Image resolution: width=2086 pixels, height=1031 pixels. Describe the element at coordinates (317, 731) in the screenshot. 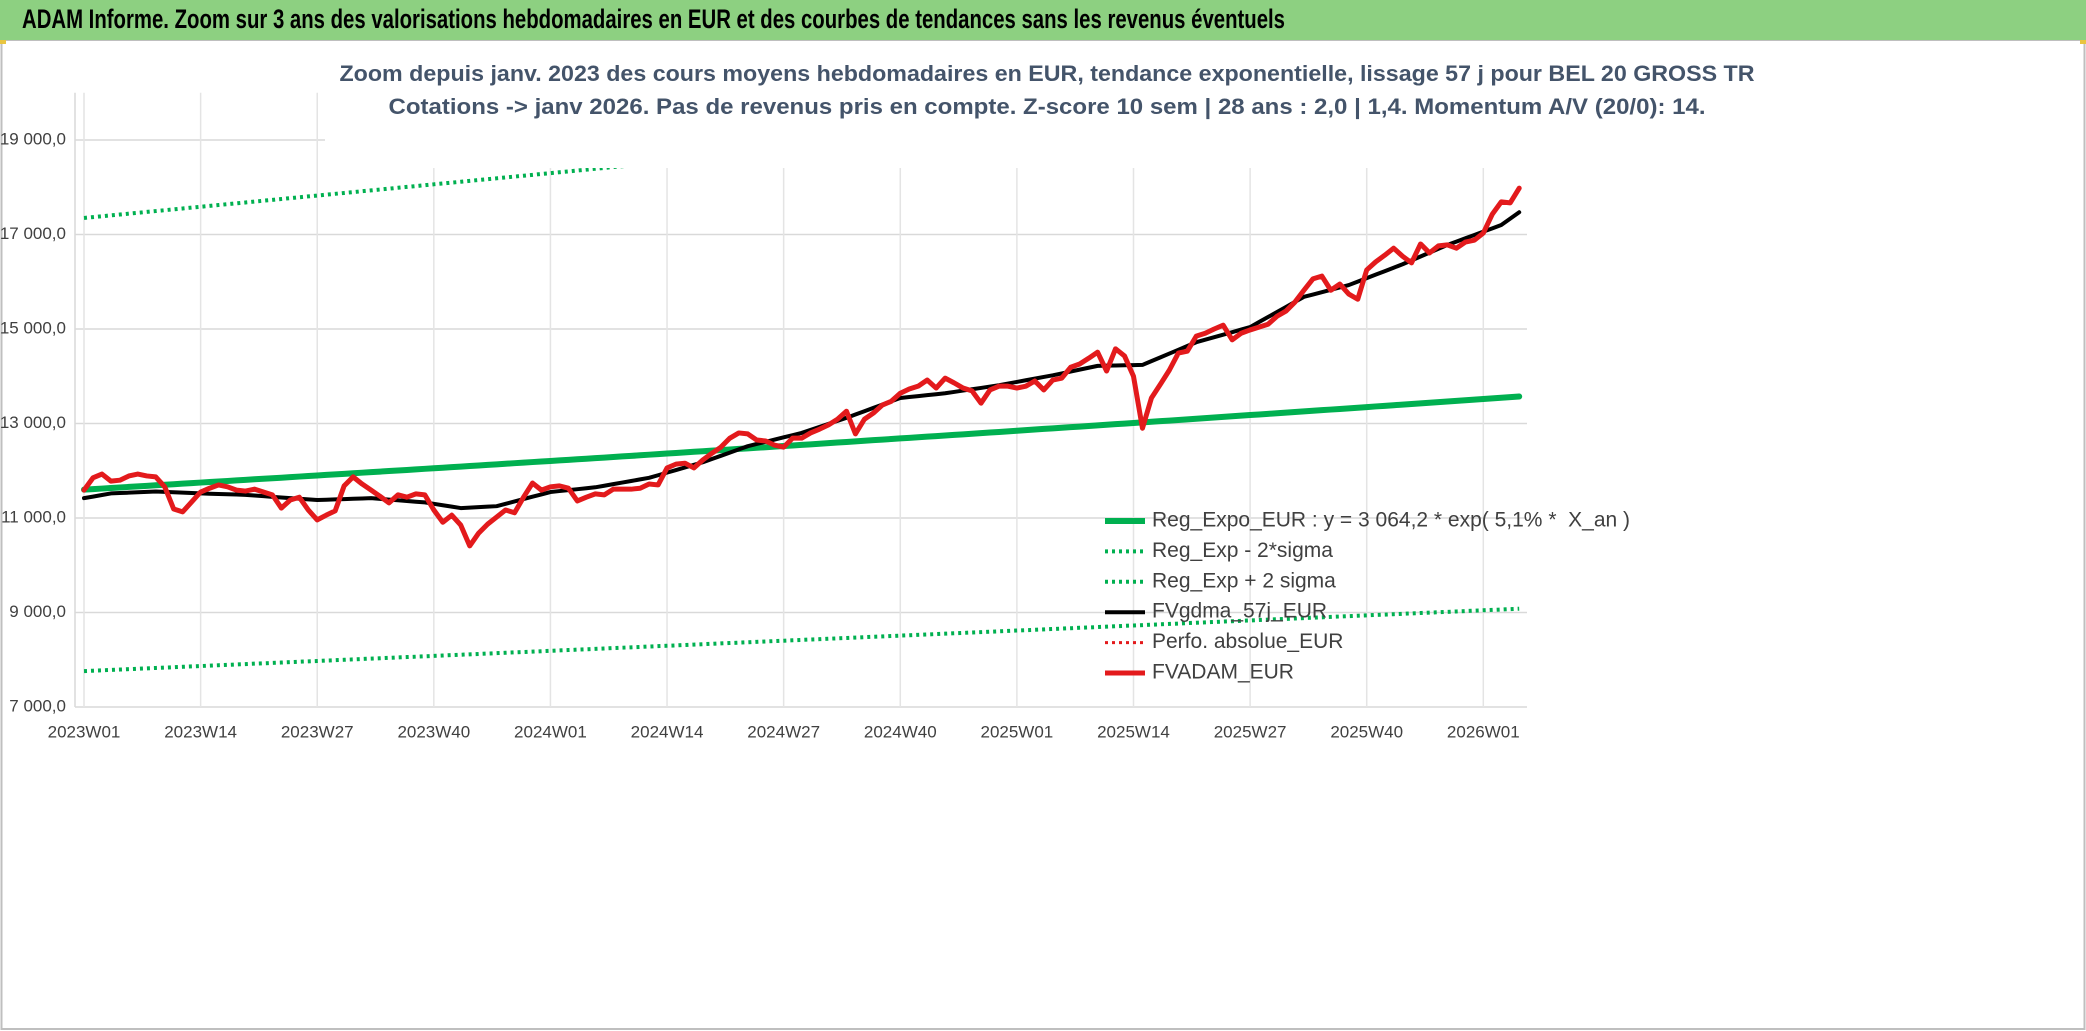

I see `x-tick-label: 2023W27` at that location.